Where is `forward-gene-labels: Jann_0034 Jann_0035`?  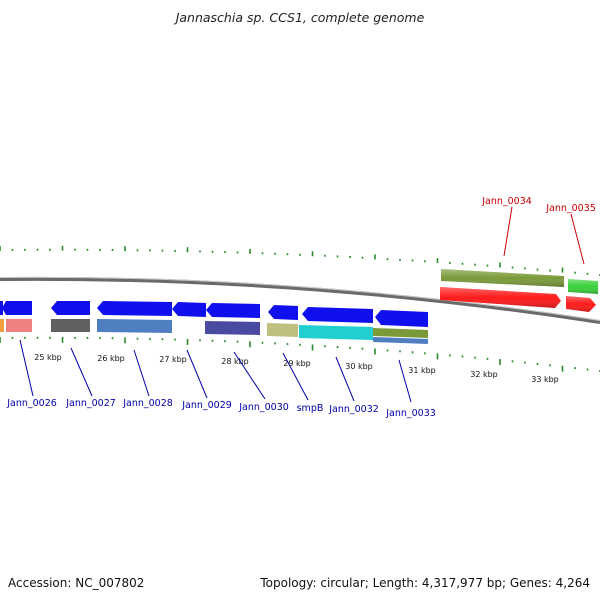 forward-gene-labels: Jann_0034 Jann_0035 is located at coordinates (538, 230).